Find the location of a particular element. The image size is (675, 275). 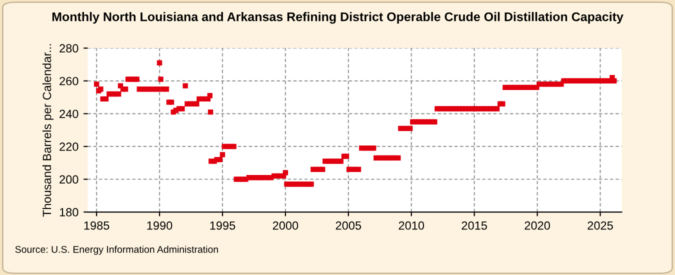

y-tick-label: 260 is located at coordinates (69, 81).